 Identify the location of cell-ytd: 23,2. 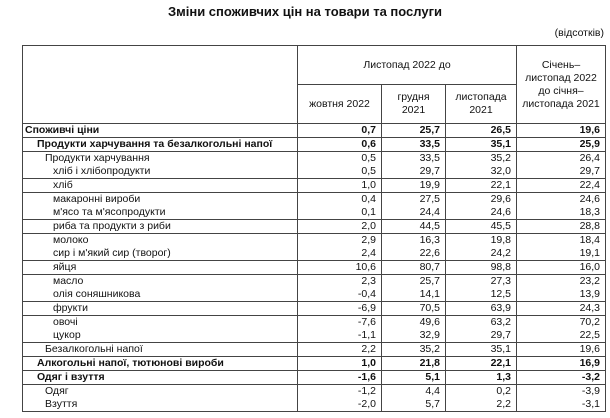
(561, 281).